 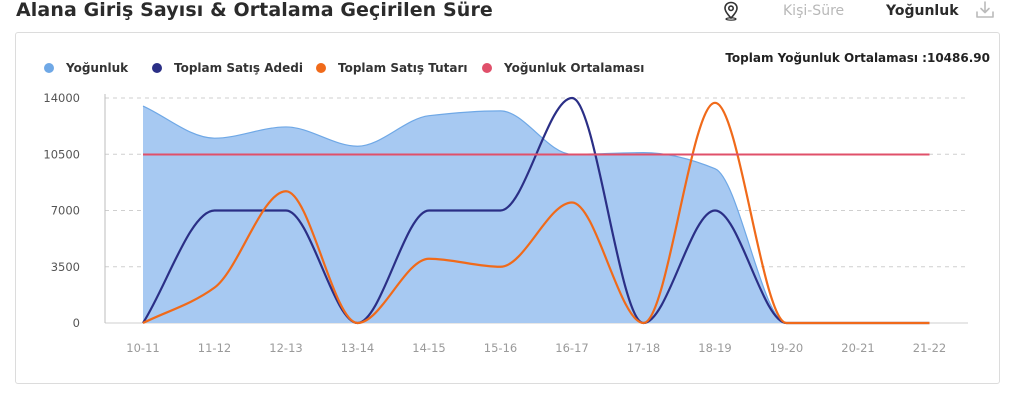 I want to click on x-tick-label: 17-18, so click(x=643, y=348).